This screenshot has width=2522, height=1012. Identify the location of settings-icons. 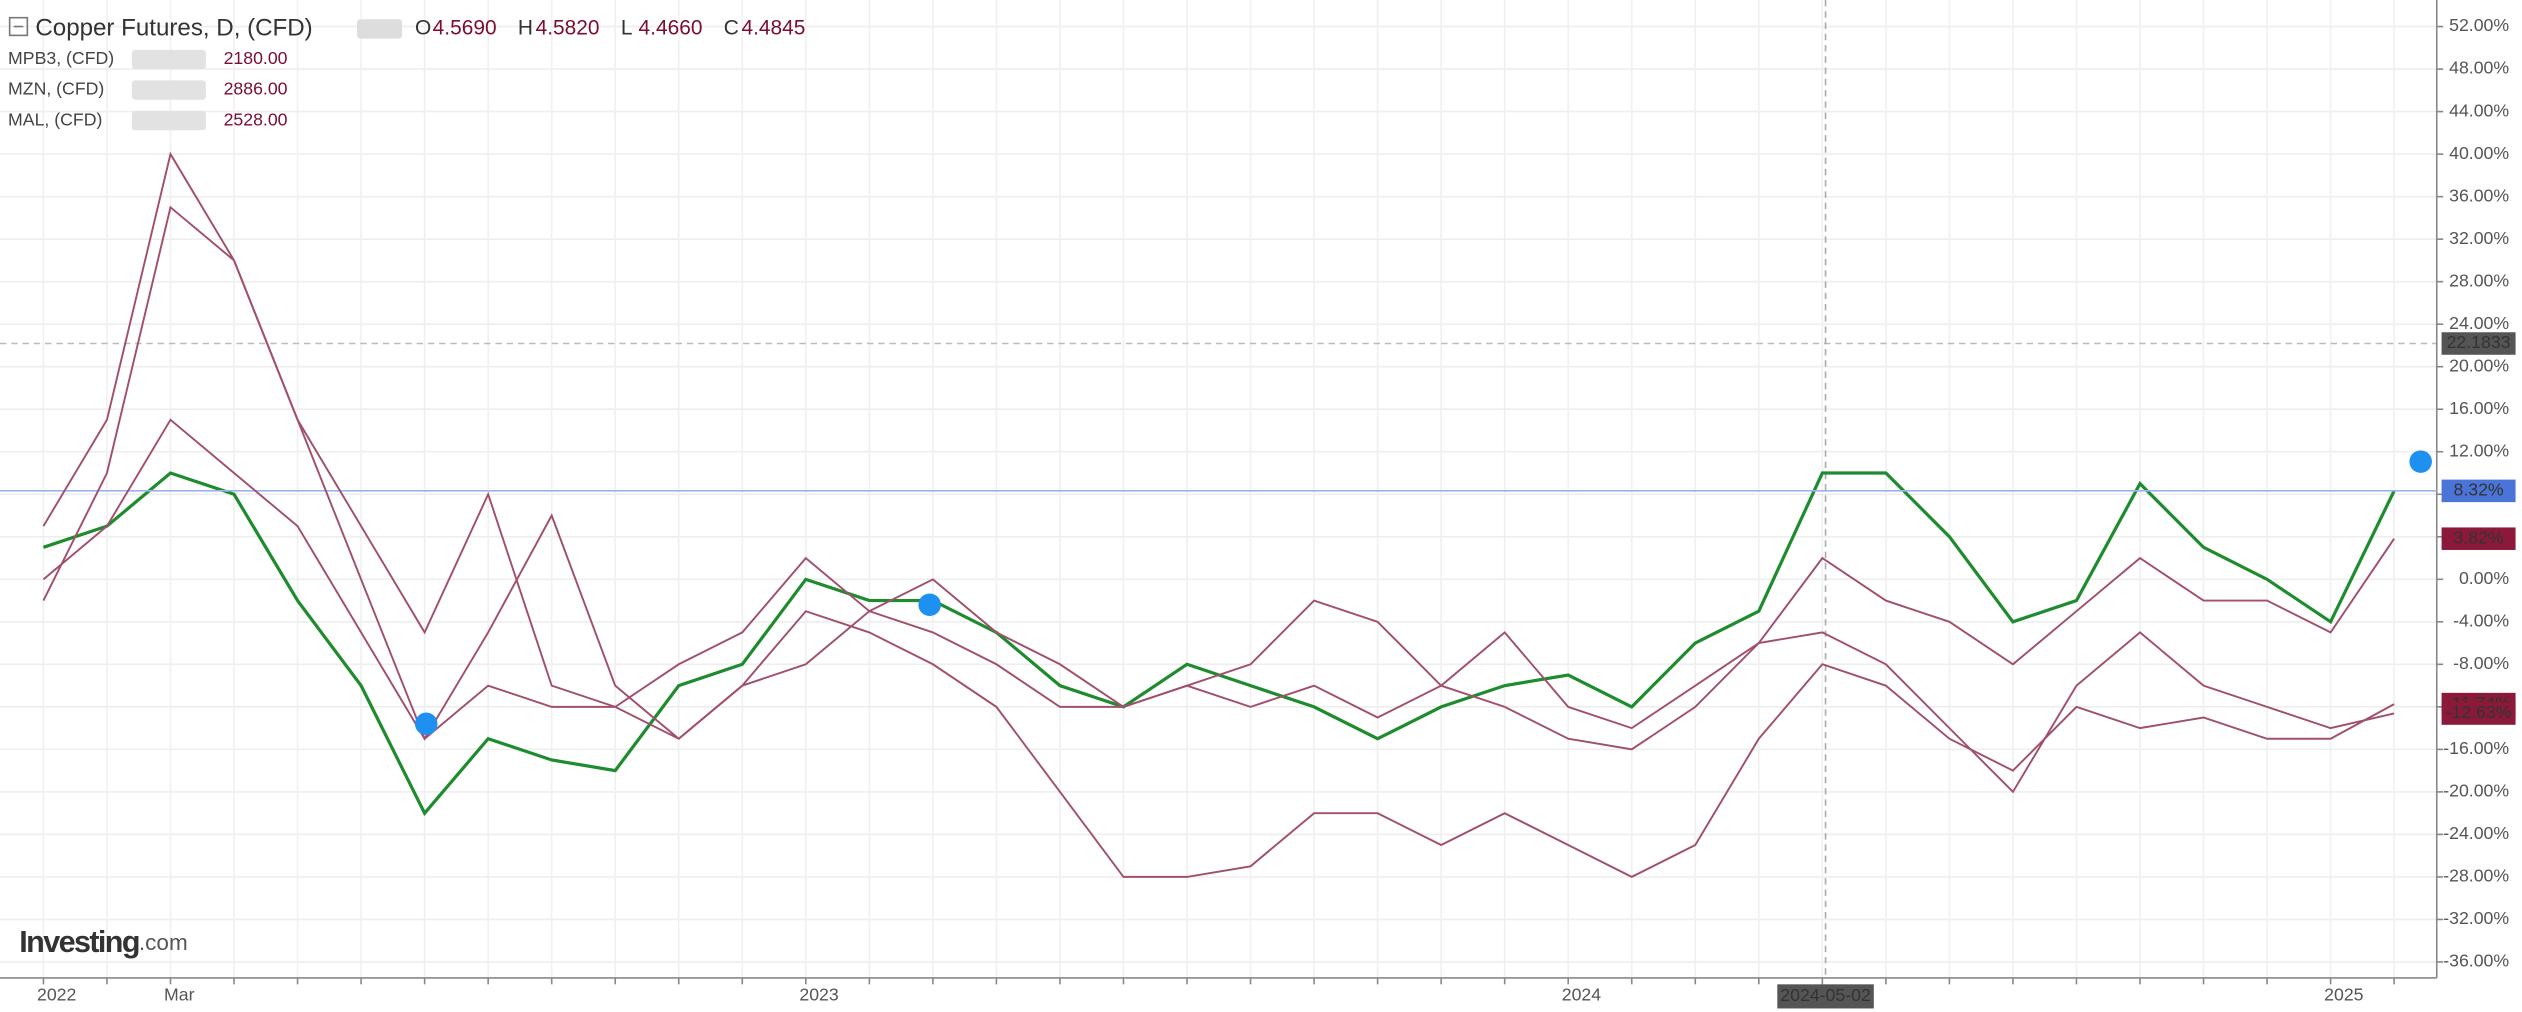
(380, 29).